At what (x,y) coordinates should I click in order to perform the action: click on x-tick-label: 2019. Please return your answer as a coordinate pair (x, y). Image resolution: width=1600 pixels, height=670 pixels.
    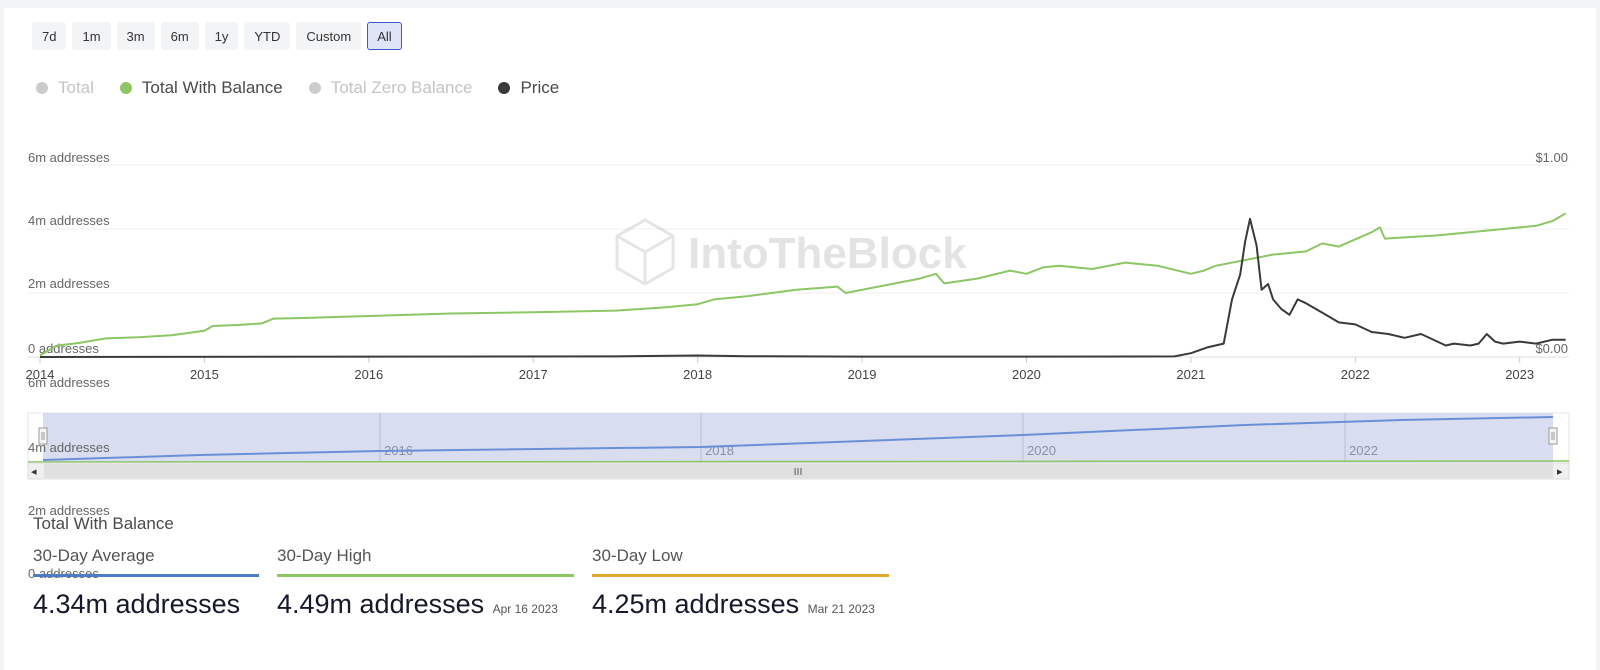
    Looking at the image, I should click on (862, 374).